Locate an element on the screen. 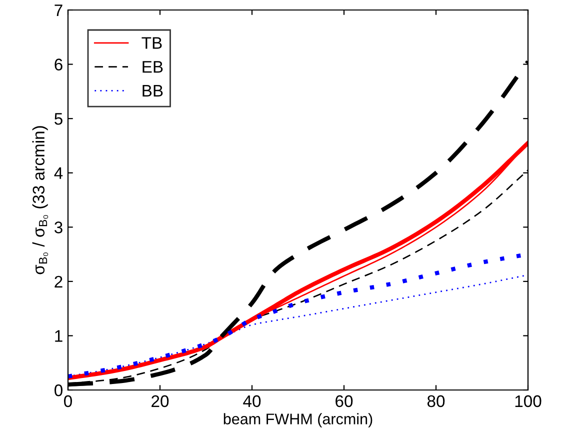 Image resolution: width=564 pixels, height=437 pixels. x-tick-label: 80 is located at coordinates (436, 401).